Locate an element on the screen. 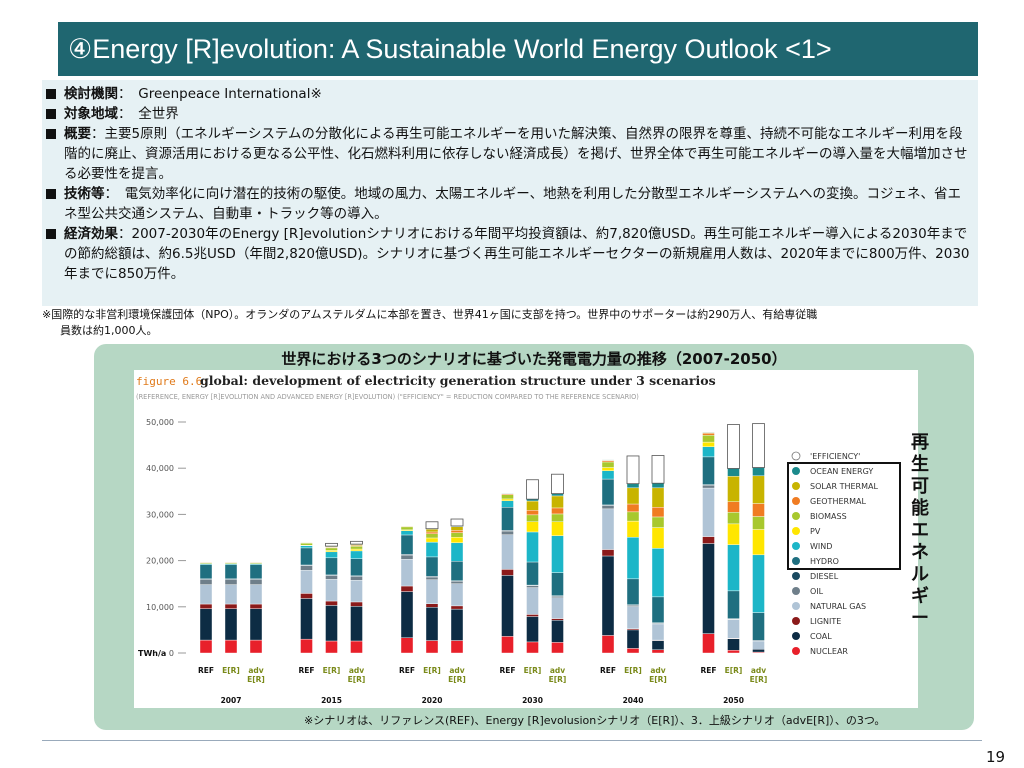 The width and height of the screenshot is (1024, 768). legend-label: COAL is located at coordinates (821, 636).